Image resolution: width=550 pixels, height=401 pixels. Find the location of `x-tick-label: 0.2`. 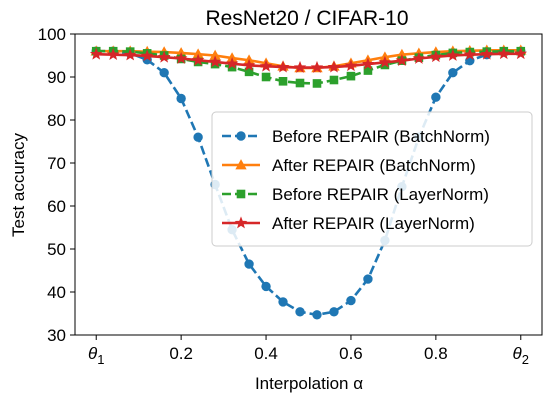

x-tick-label: 0.2 is located at coordinates (181, 353).